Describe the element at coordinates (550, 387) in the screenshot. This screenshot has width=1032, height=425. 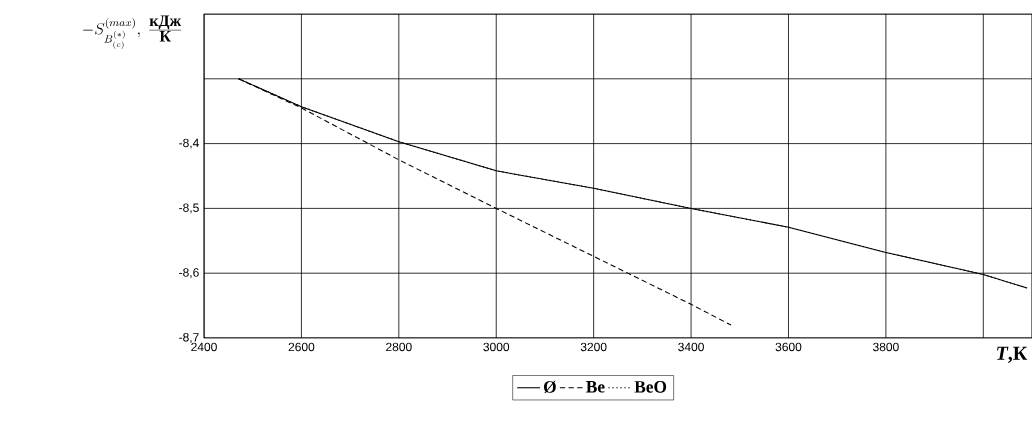
I see `legend-label: Ø` at that location.